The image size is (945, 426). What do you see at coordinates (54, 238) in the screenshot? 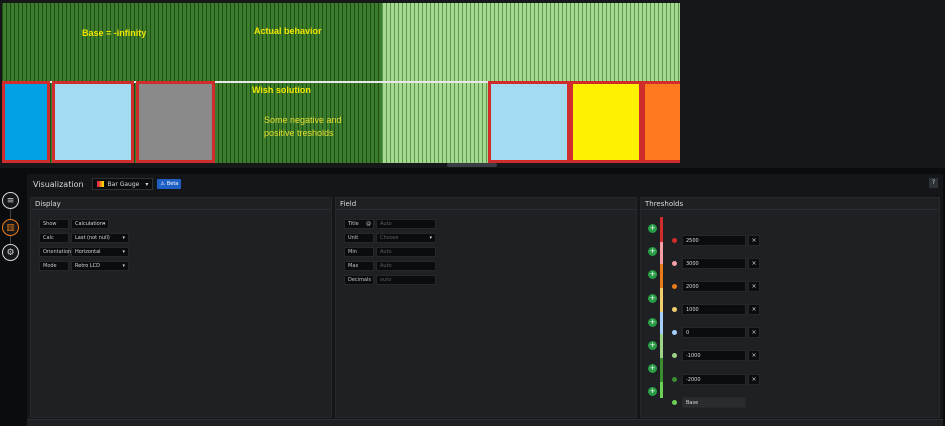
I see `calc-label: Calc` at bounding box center [54, 238].